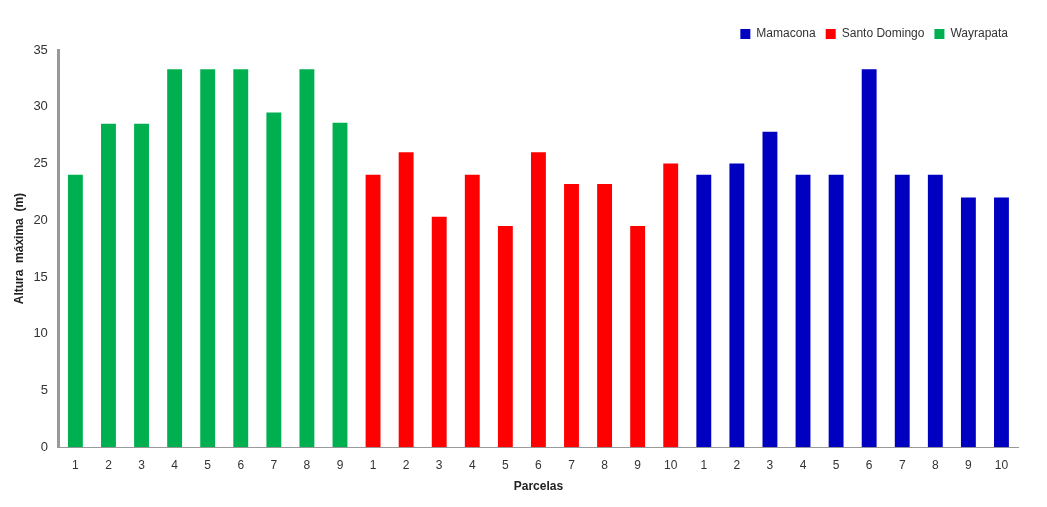  What do you see at coordinates (979, 33) in the screenshot?
I see `legend-label: Wayrapata` at bounding box center [979, 33].